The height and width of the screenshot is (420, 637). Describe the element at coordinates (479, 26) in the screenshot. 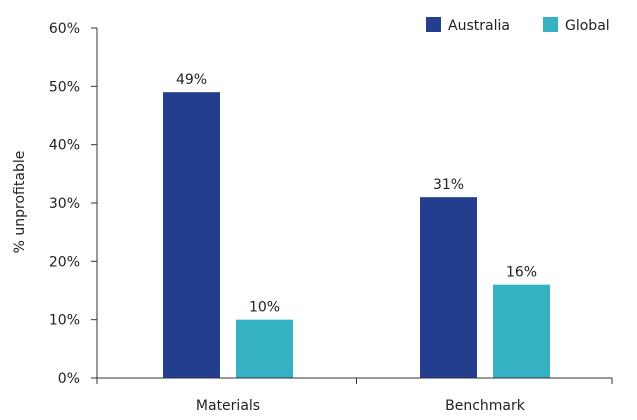

I see `legend-label: Australia` at that location.